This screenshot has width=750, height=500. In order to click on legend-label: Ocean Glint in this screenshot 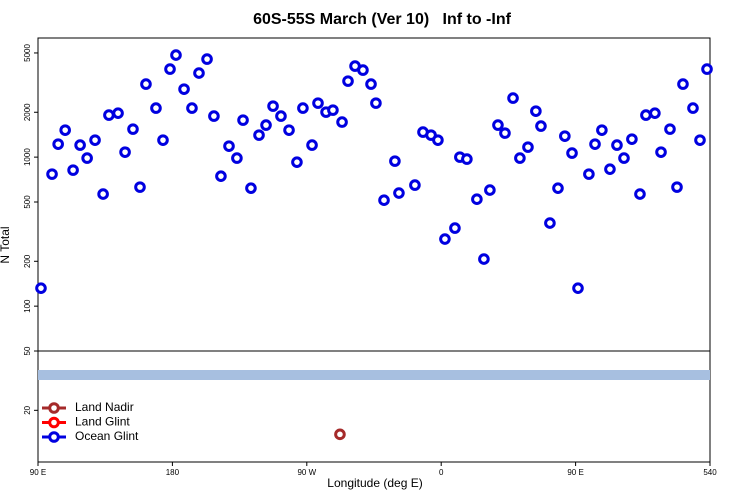, I will do `click(107, 436)`.